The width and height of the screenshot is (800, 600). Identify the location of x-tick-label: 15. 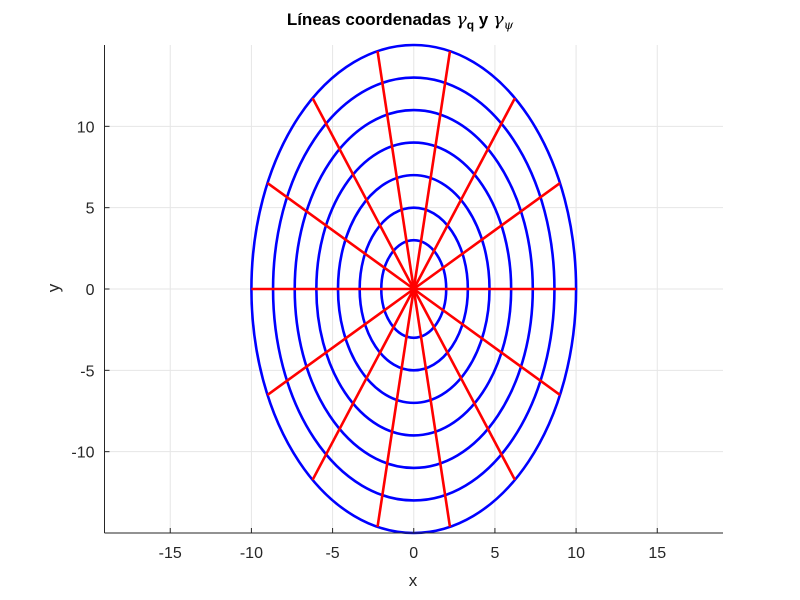
(657, 553).